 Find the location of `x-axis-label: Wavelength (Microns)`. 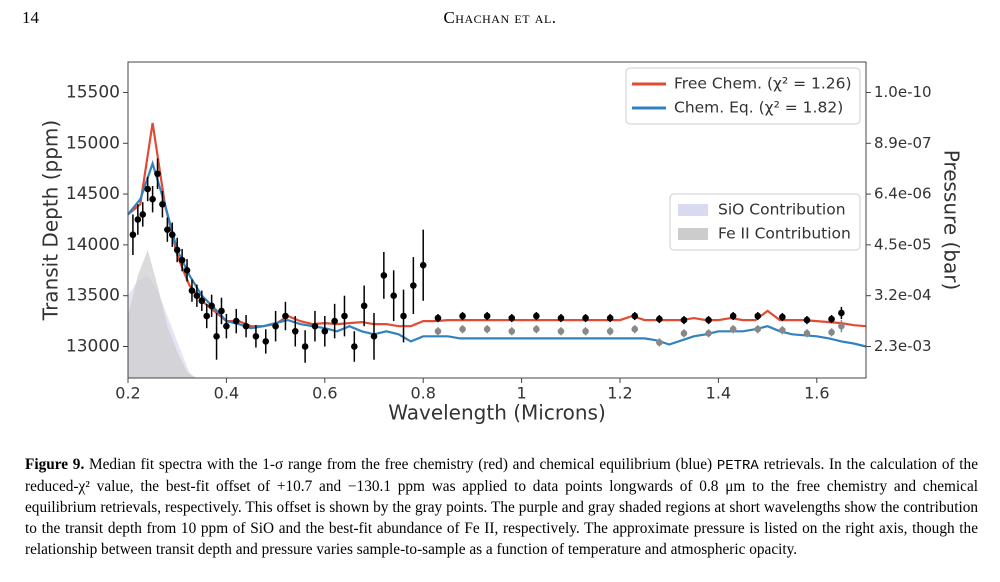

x-axis-label: Wavelength (Microns) is located at coordinates (497, 413).